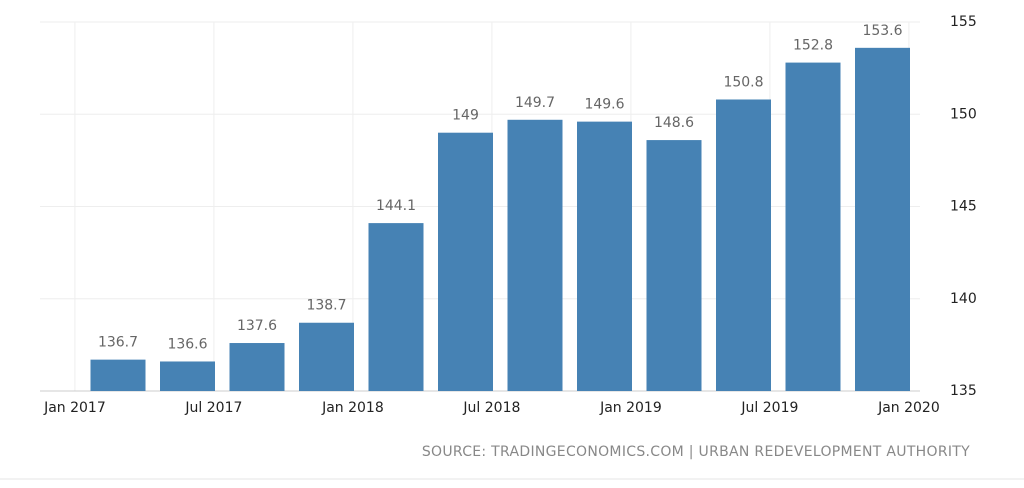  I want to click on value-label: 138.7, so click(326, 306).